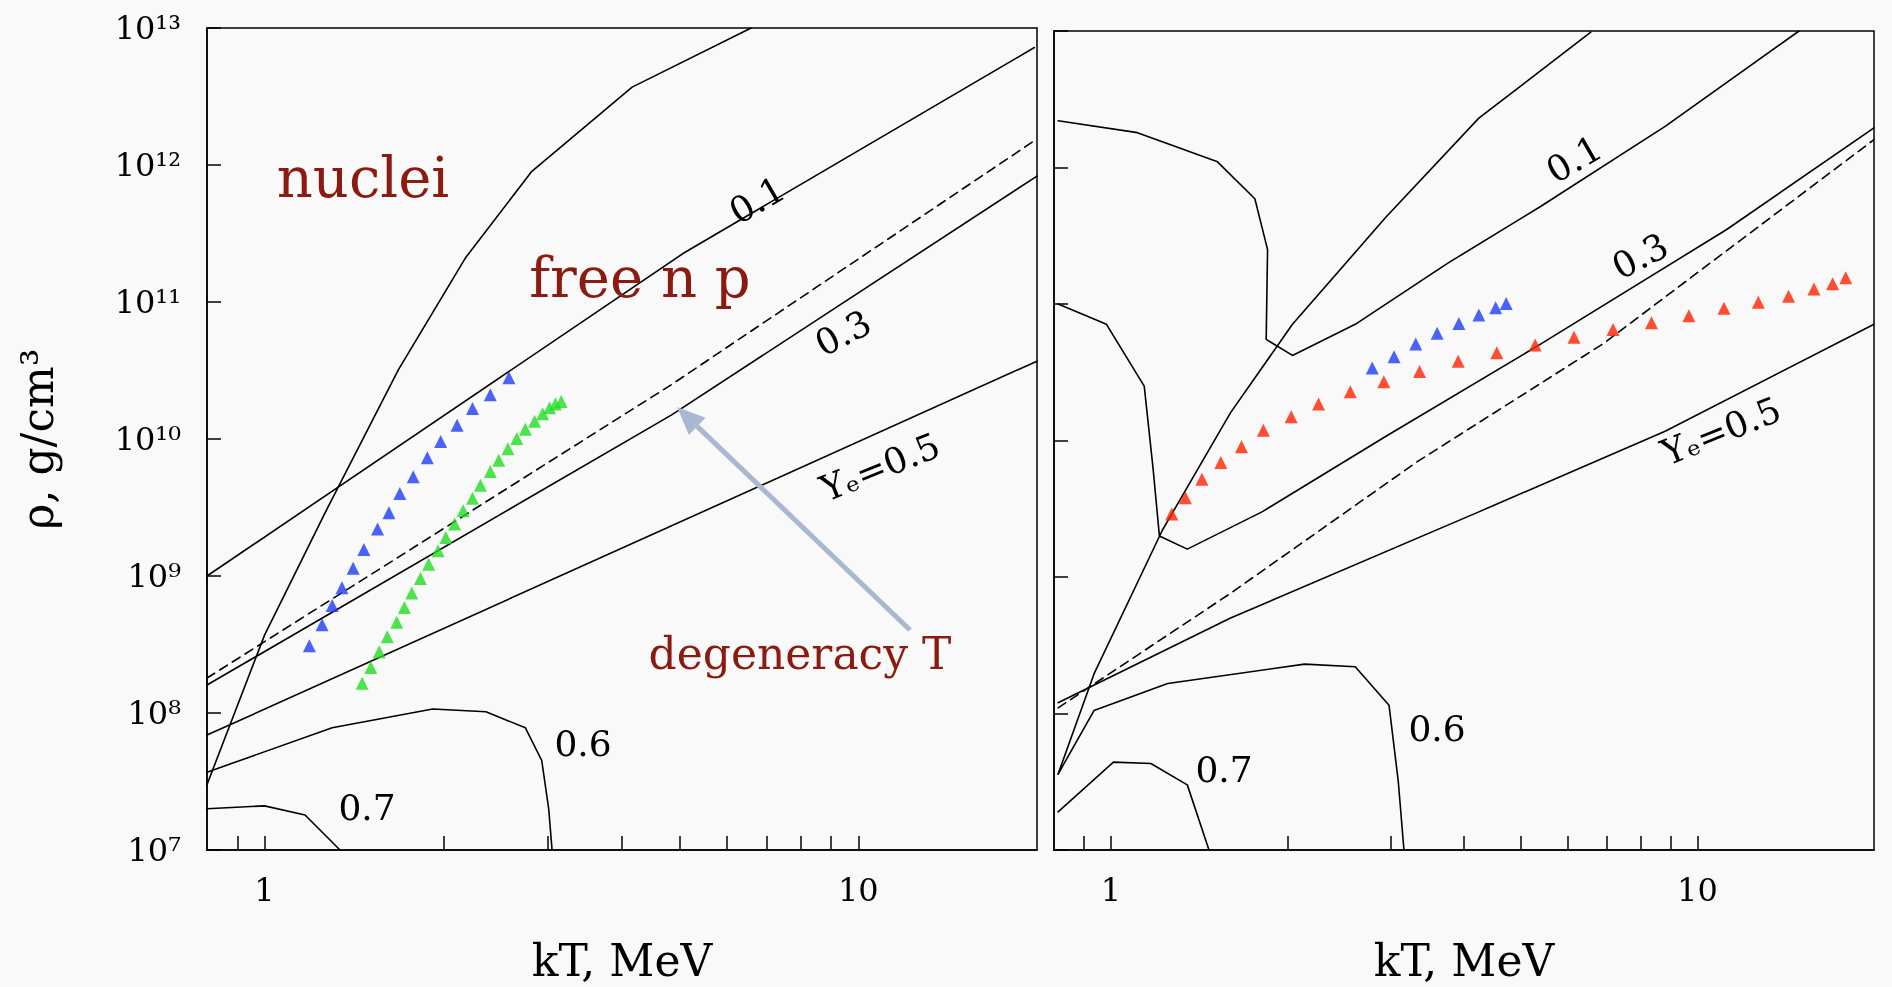 The image size is (1892, 987). What do you see at coordinates (154, 850) in the screenshot?
I see `y-tick-label: 10⁷` at bounding box center [154, 850].